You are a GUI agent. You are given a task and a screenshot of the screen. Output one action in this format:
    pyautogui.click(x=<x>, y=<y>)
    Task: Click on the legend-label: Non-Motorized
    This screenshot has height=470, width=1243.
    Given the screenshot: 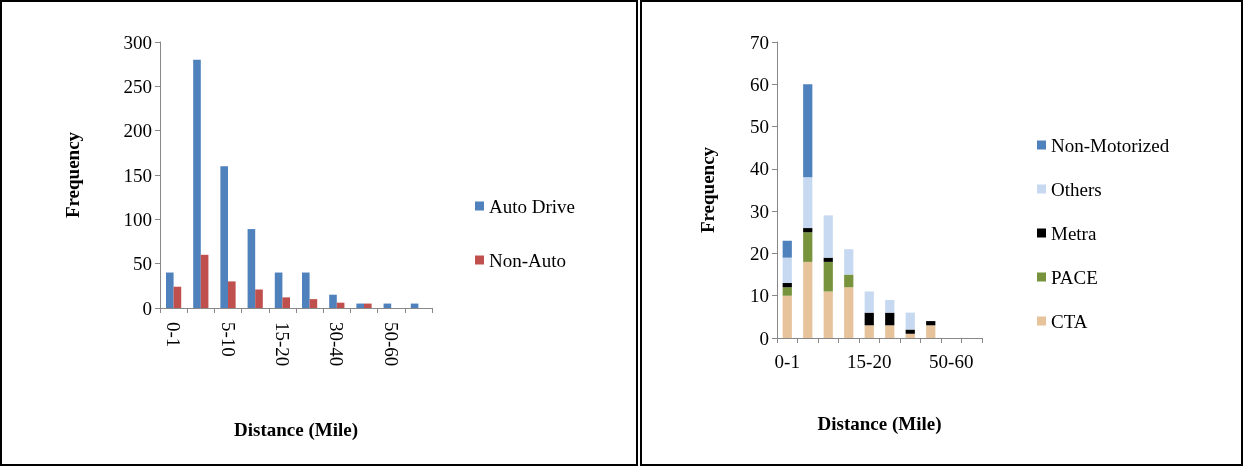 What is the action you would take?
    pyautogui.click(x=1110, y=145)
    